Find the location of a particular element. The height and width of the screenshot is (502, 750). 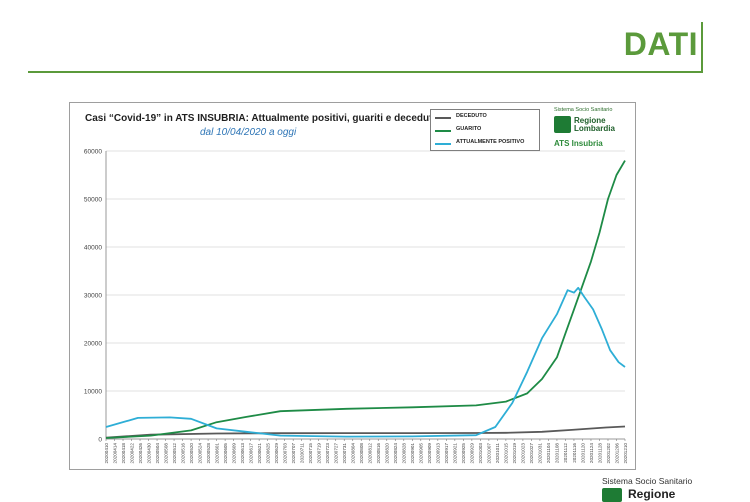

x-tick-label: 20200909 is located at coordinates (429, 453).